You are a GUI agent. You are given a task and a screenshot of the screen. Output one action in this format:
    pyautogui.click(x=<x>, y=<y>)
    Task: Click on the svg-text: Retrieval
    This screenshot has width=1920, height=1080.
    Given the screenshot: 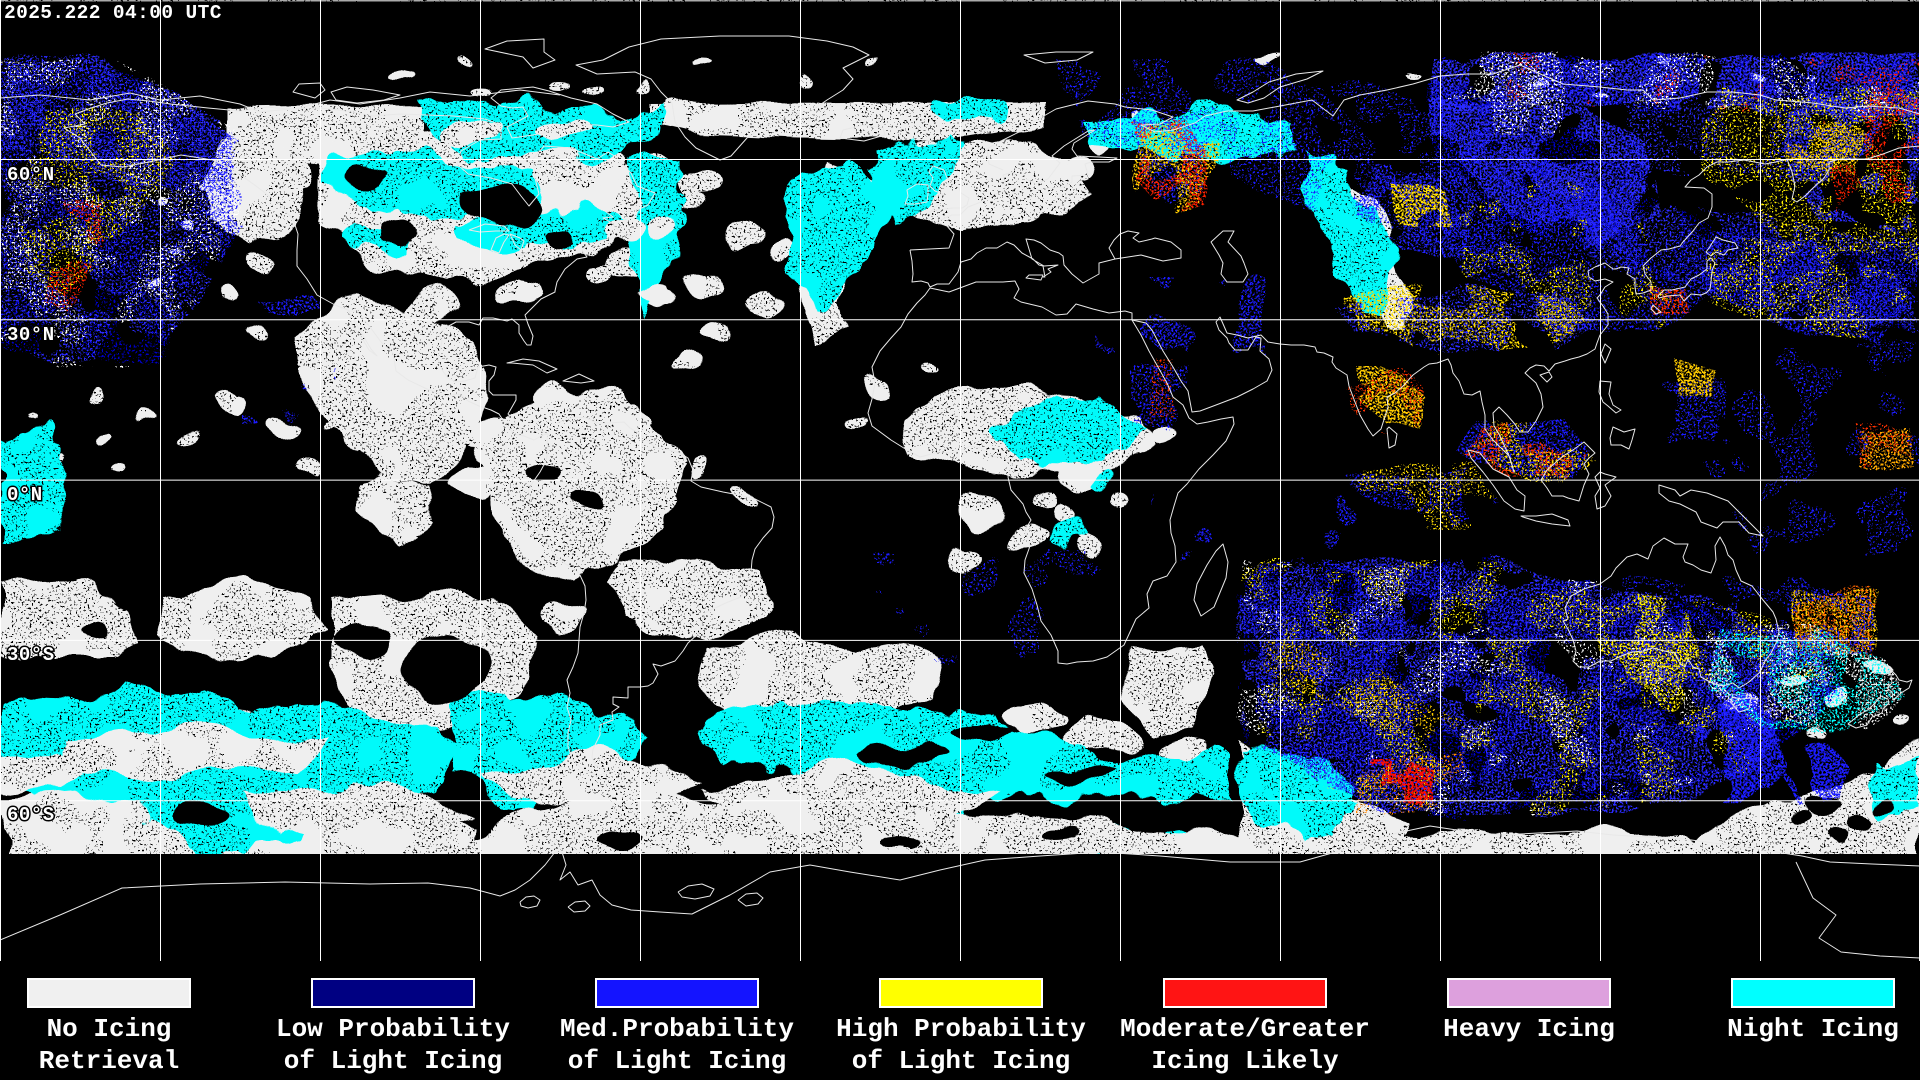 What is the action you would take?
    pyautogui.click(x=109, y=1061)
    